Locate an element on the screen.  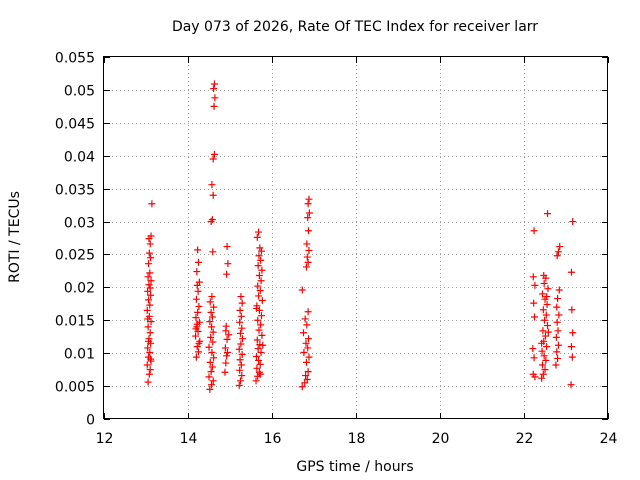
y-tick-label: 0.04 is located at coordinates (79, 158).